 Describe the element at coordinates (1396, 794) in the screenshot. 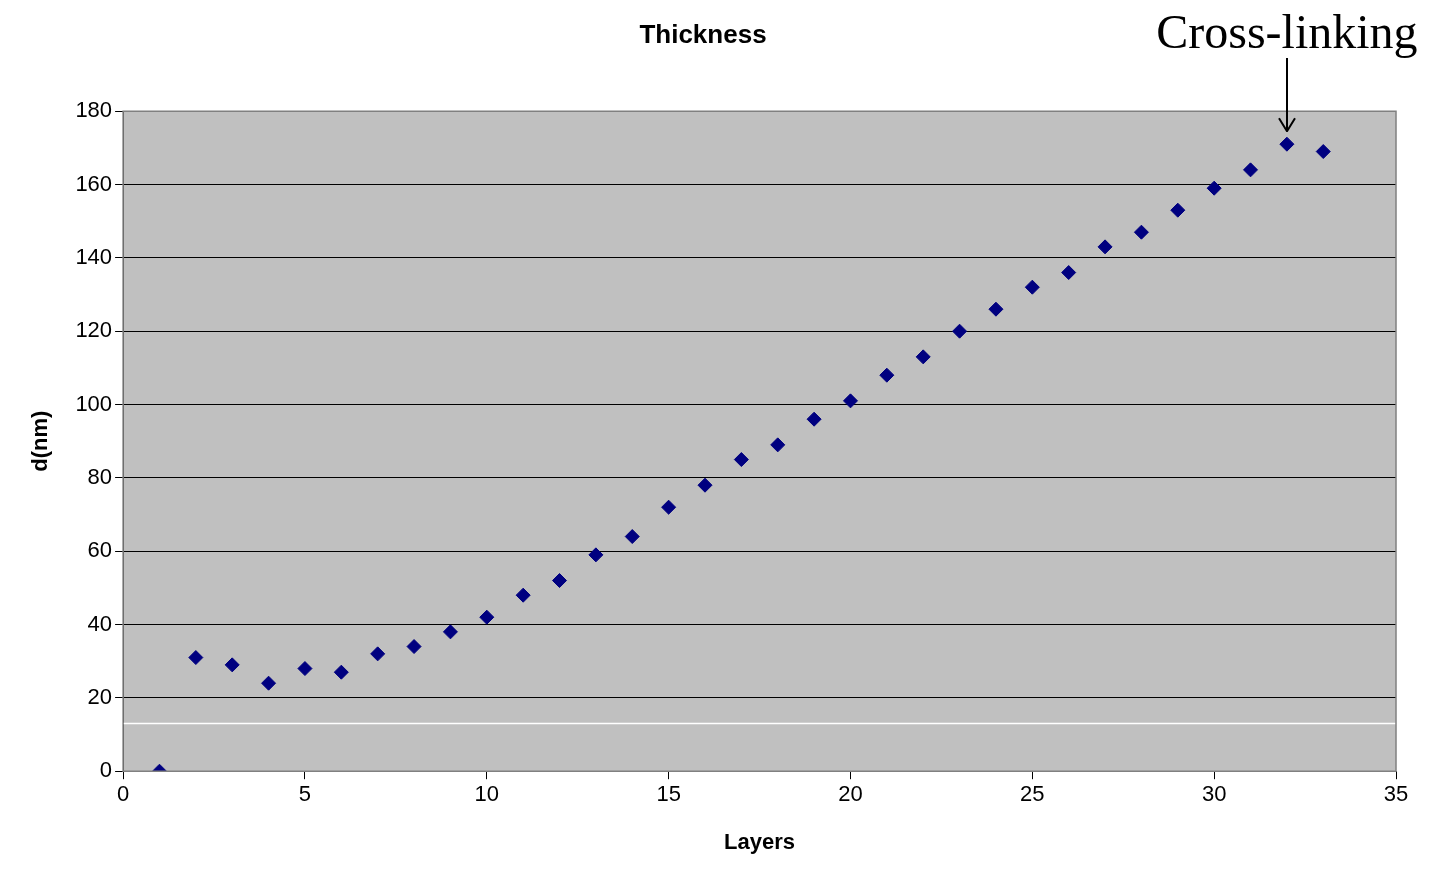

I see `x-tick-label: 35` at that location.